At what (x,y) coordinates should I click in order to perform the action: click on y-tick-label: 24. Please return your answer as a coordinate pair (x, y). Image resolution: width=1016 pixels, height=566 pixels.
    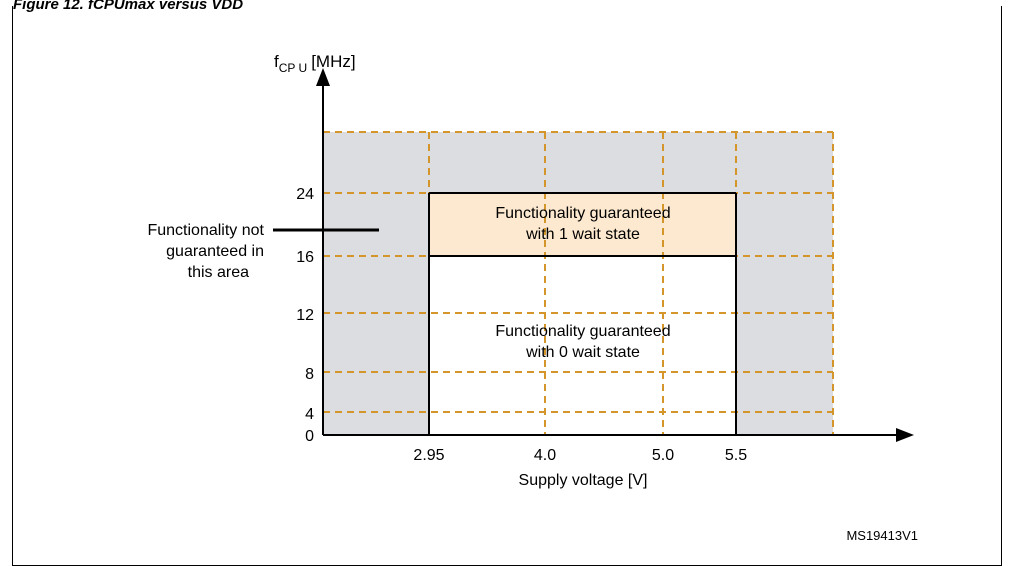
    Looking at the image, I should click on (305, 194).